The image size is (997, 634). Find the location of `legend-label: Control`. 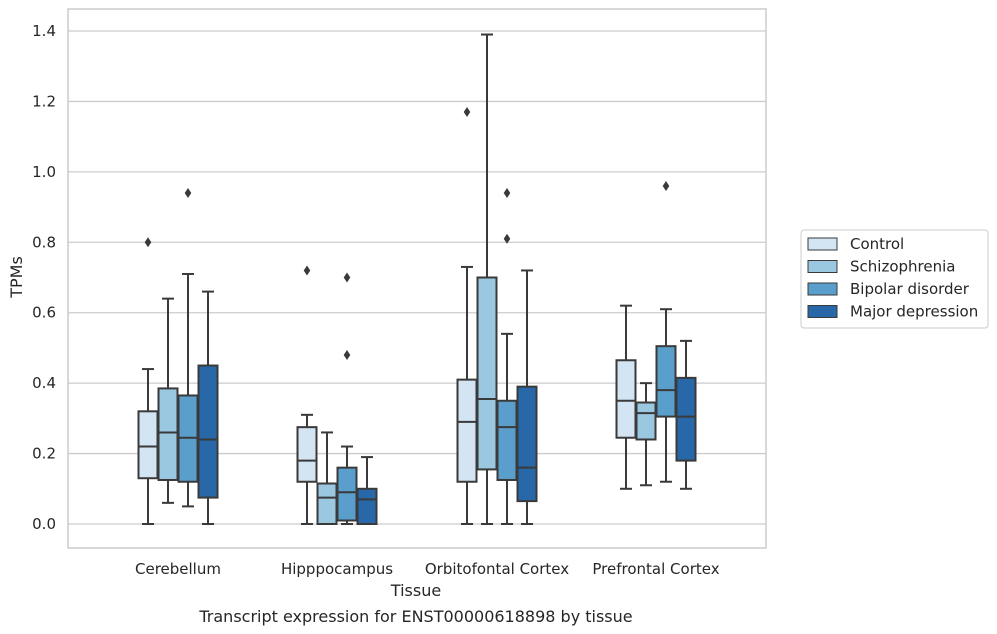

legend-label: Control is located at coordinates (877, 244).